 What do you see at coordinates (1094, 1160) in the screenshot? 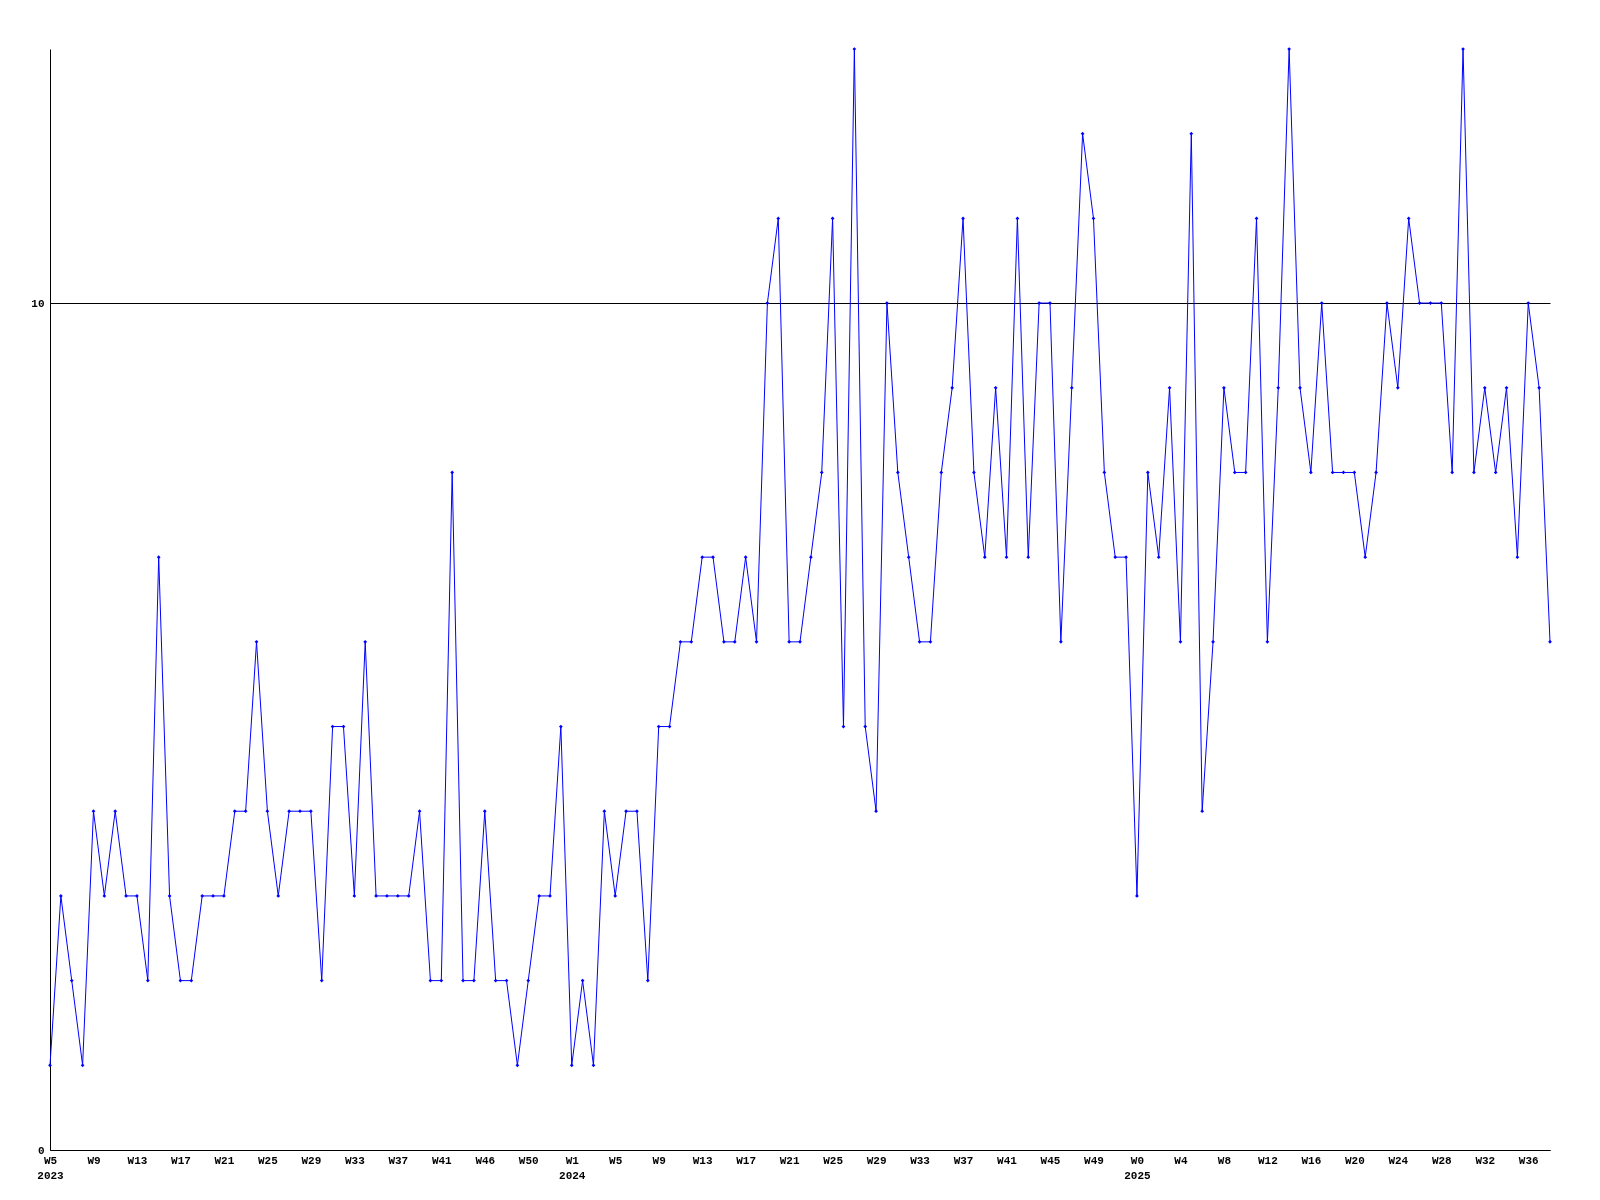
I see `x-tick-label: W49` at bounding box center [1094, 1160].